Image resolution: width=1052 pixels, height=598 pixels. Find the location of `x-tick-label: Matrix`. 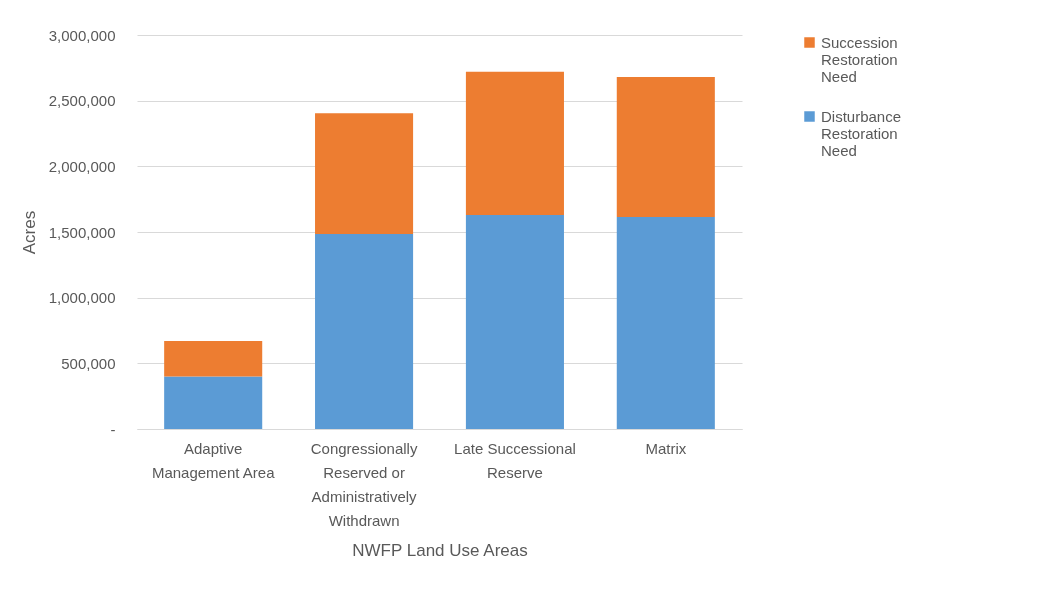

x-tick-label: Matrix is located at coordinates (666, 448).